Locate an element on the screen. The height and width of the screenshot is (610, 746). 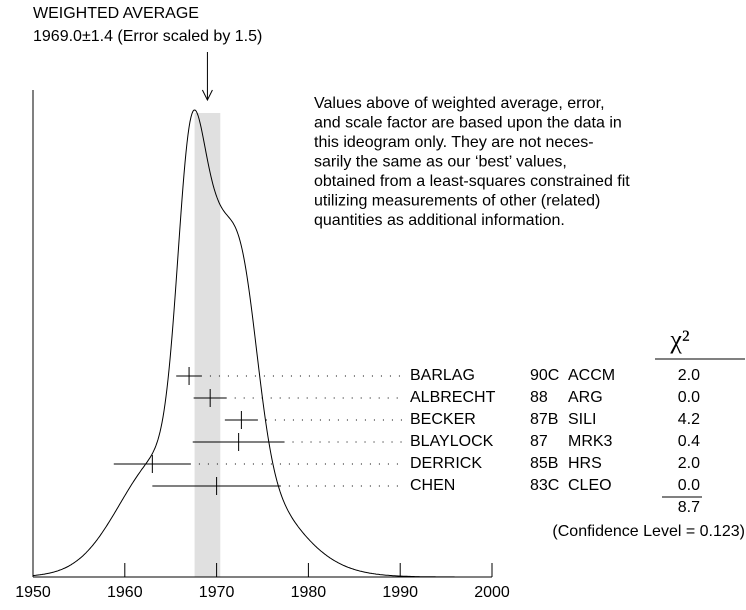
confidence-level: (Confidence Level = 0.123) is located at coordinates (648, 531).